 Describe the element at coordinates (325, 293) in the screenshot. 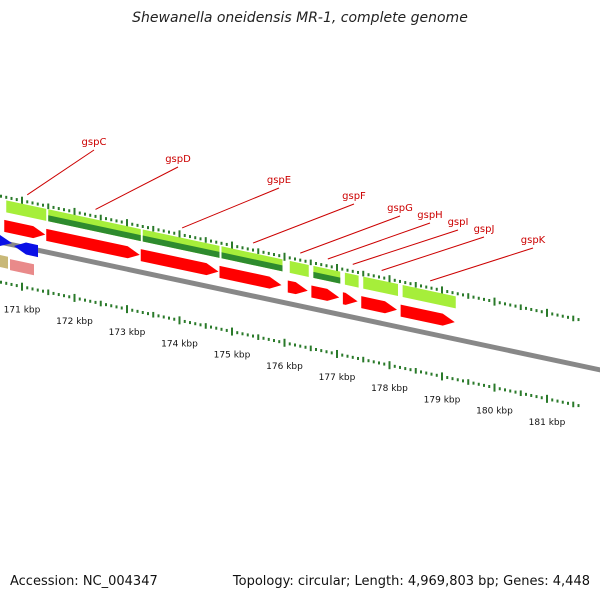

I see `cds-arrow-gspH` at that location.